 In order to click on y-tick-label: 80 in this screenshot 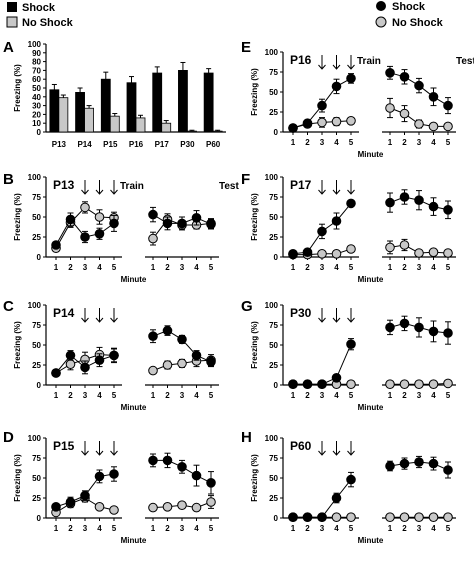, I will do `click(36, 62)`.